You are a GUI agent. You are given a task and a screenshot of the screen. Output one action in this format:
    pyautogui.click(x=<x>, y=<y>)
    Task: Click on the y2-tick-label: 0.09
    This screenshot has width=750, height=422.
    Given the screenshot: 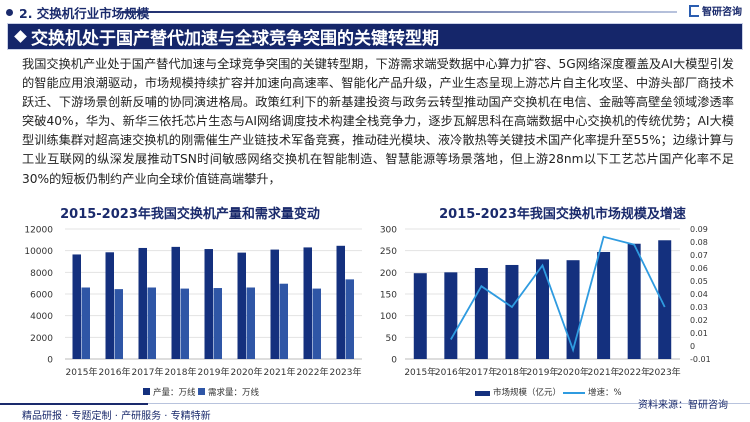 What is the action you would take?
    pyautogui.click(x=699, y=229)
    